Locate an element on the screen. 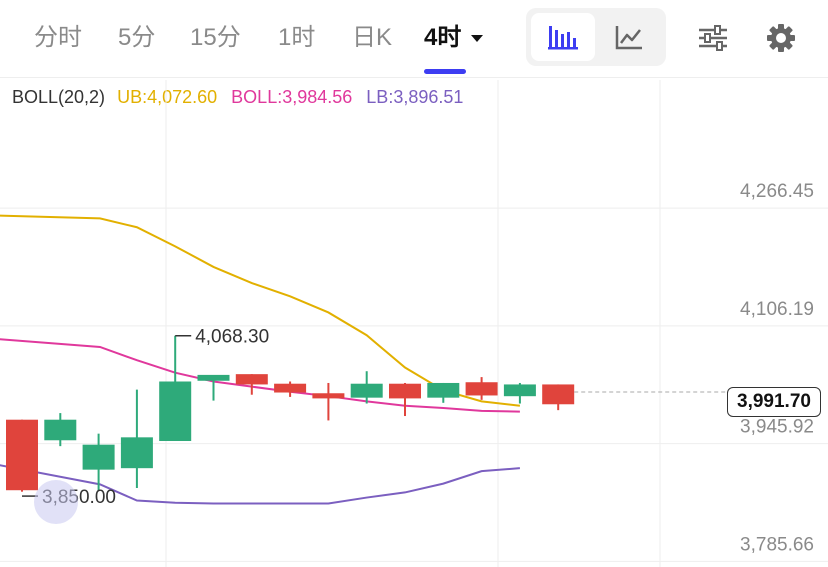  line-chart-icon is located at coordinates (628, 38).